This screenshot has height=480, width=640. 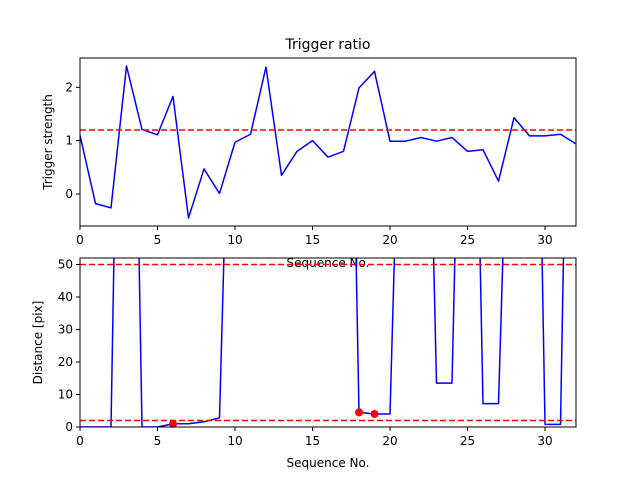 What do you see at coordinates (234, 240) in the screenshot?
I see `top-x-tick-label: 10` at bounding box center [234, 240].